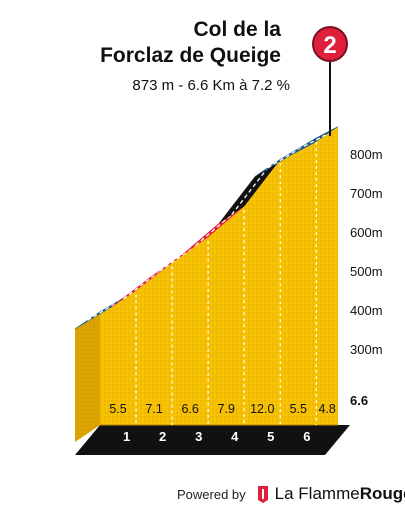  I want to click on segment-gradient-label: 7.9, so click(226, 409).